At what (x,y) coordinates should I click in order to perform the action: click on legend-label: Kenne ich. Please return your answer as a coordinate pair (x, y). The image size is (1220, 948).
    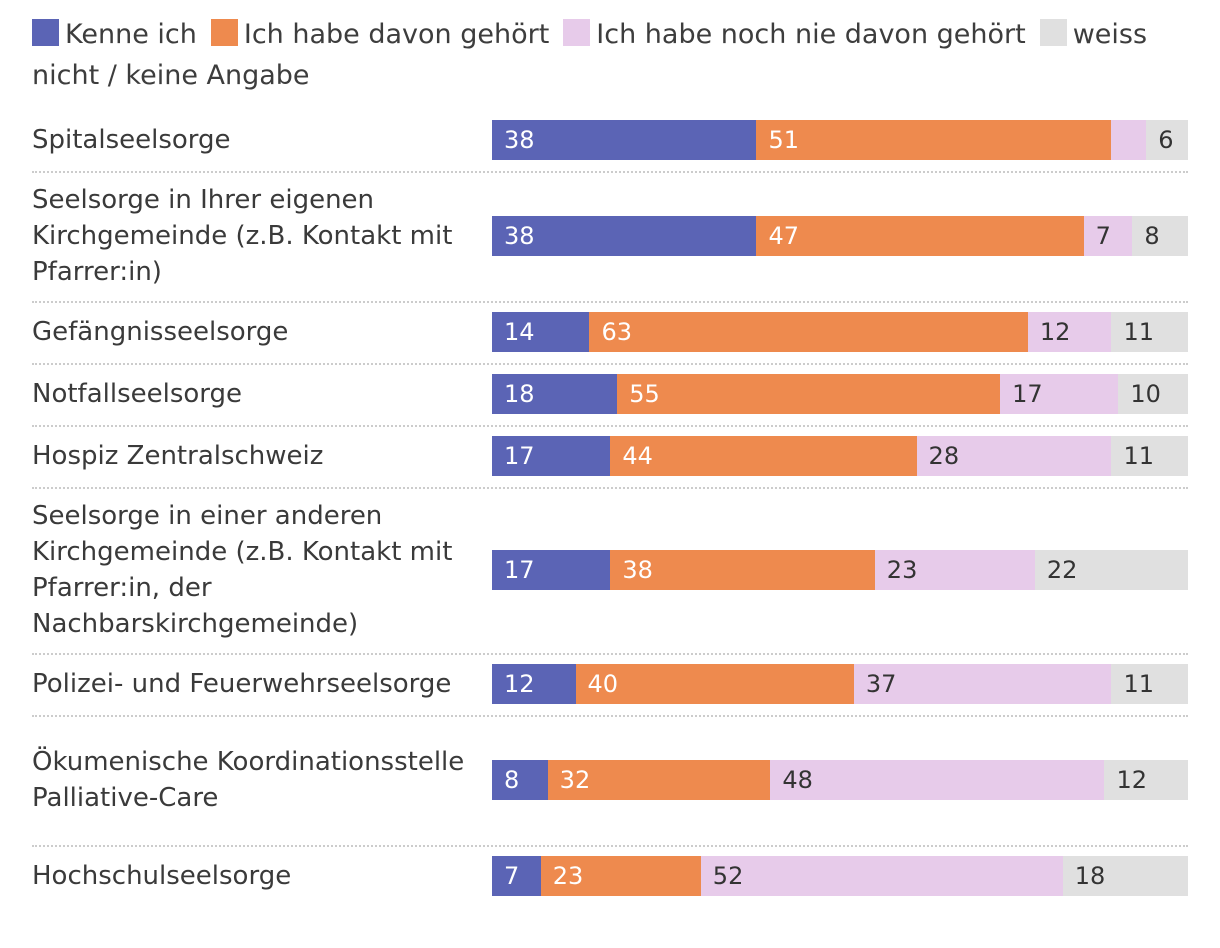
    Looking at the image, I should click on (131, 34).